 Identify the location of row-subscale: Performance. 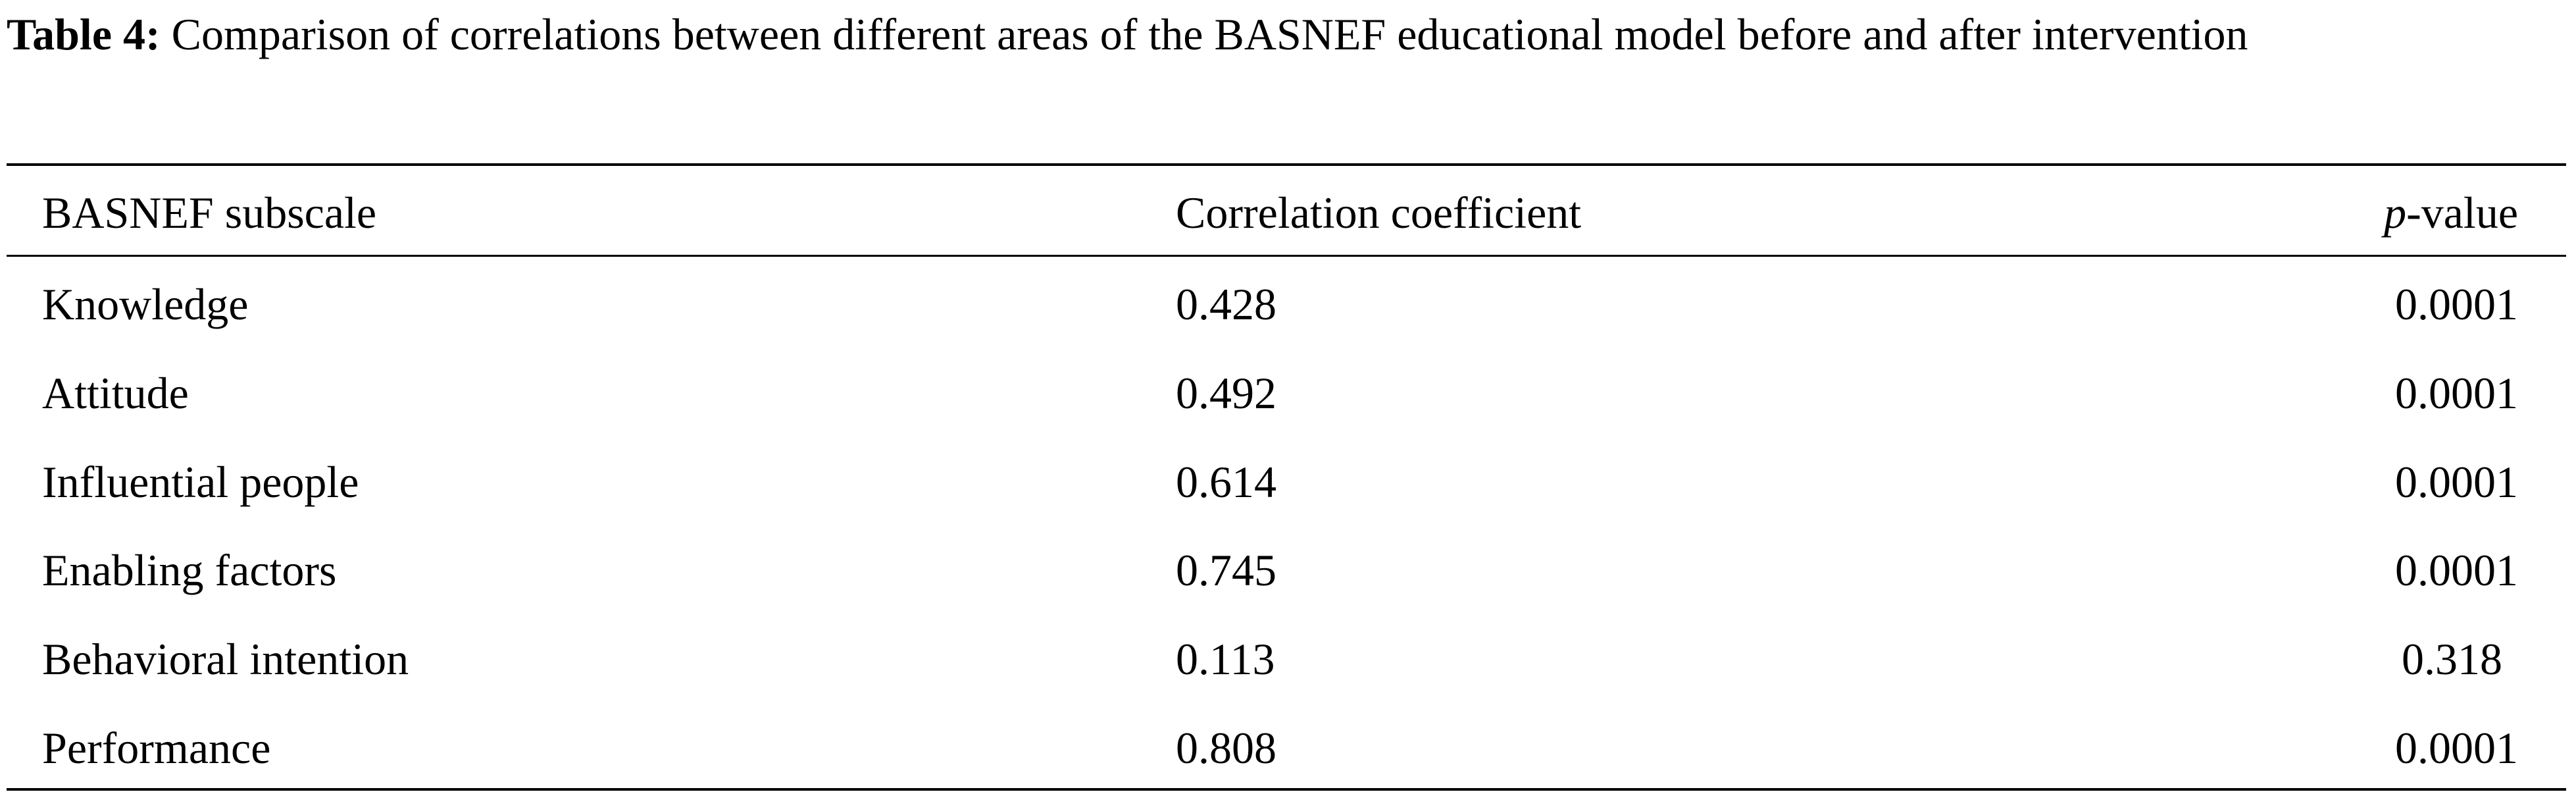
(156, 748).